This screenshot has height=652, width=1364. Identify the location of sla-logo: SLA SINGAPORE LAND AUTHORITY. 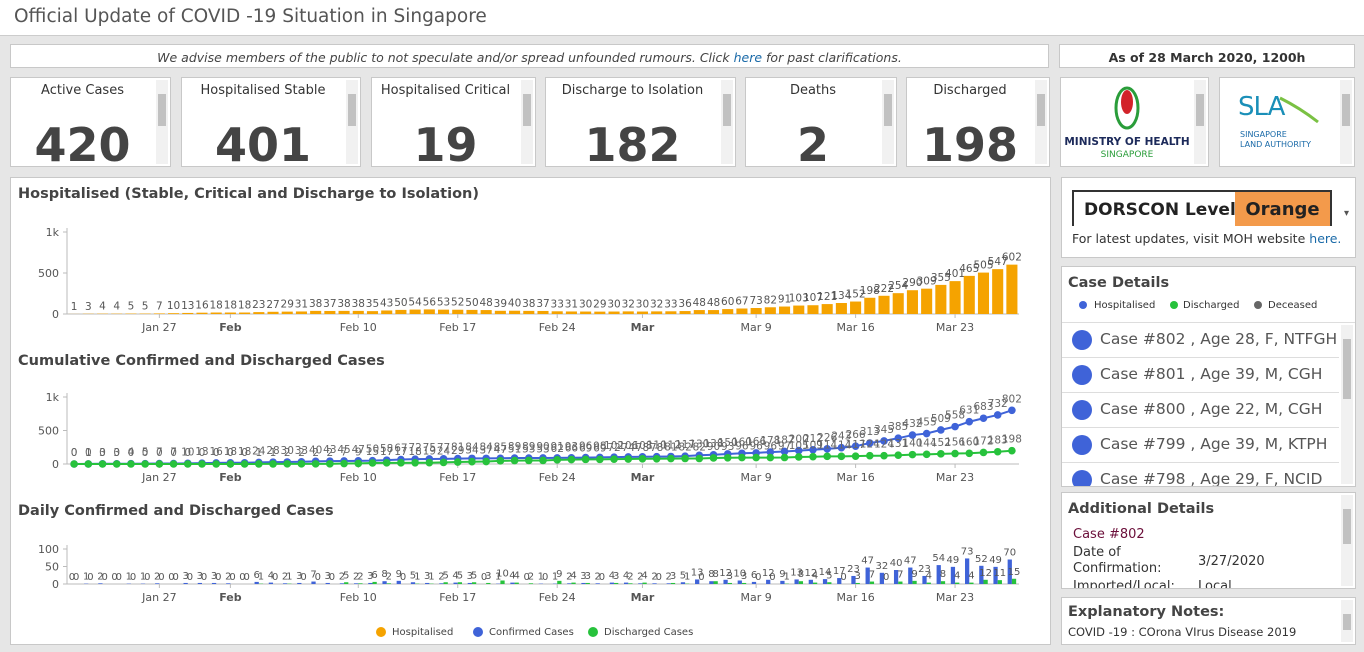
(1287, 122).